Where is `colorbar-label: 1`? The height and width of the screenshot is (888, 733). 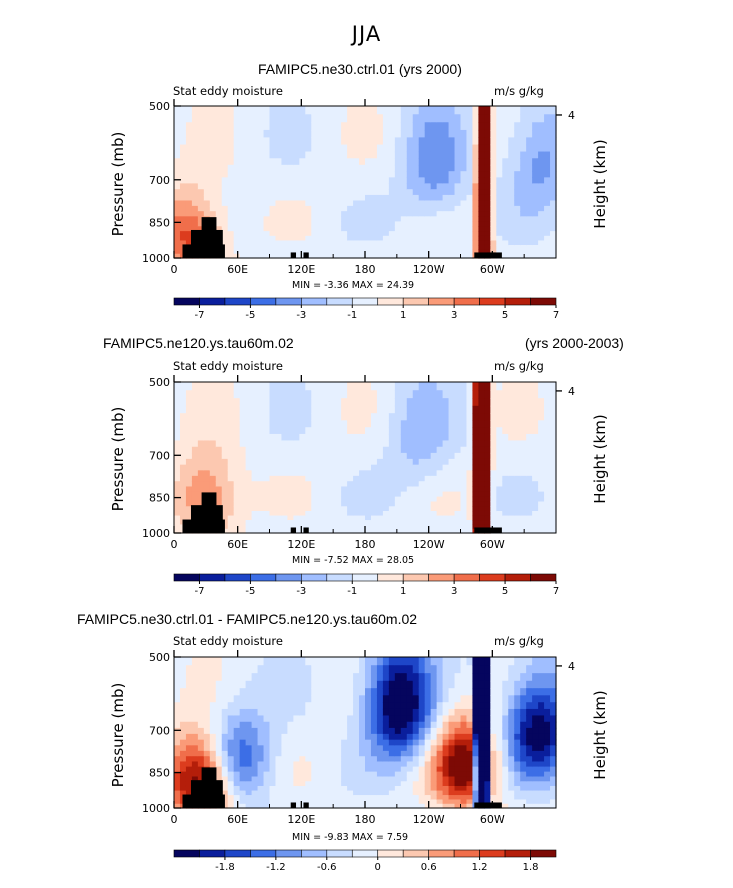 colorbar-label: 1 is located at coordinates (403, 591).